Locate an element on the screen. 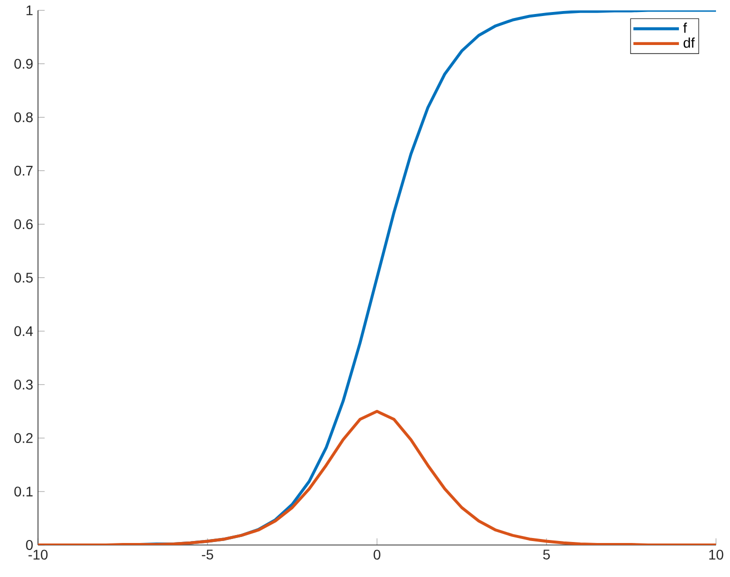  y-tick-label: 0.2 is located at coordinates (23, 438).